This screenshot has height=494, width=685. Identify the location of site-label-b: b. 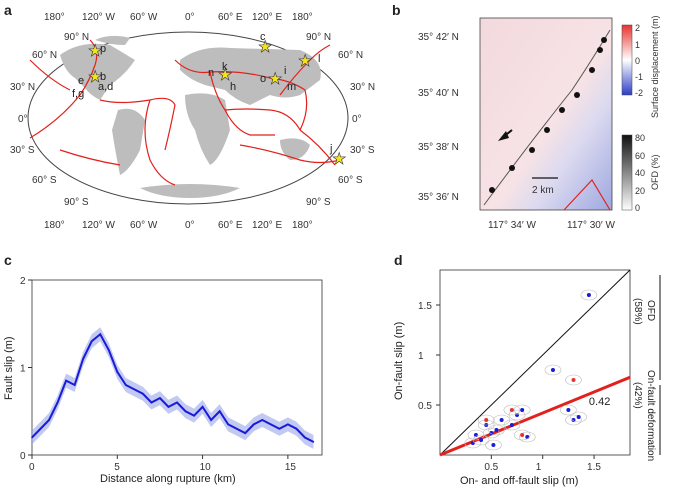
(103, 77).